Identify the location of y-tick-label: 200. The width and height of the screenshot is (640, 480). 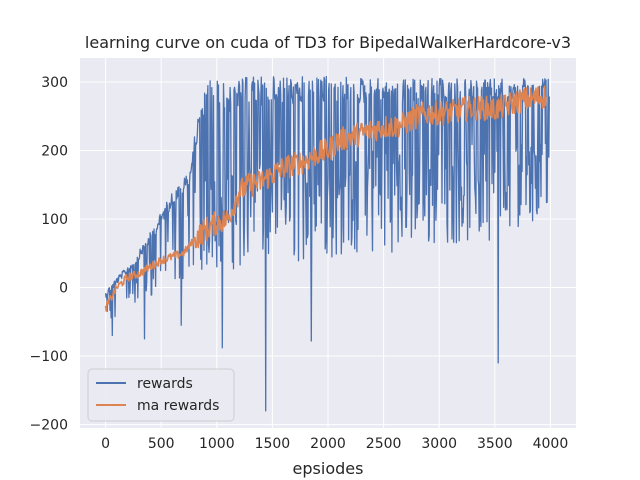
(54, 152).